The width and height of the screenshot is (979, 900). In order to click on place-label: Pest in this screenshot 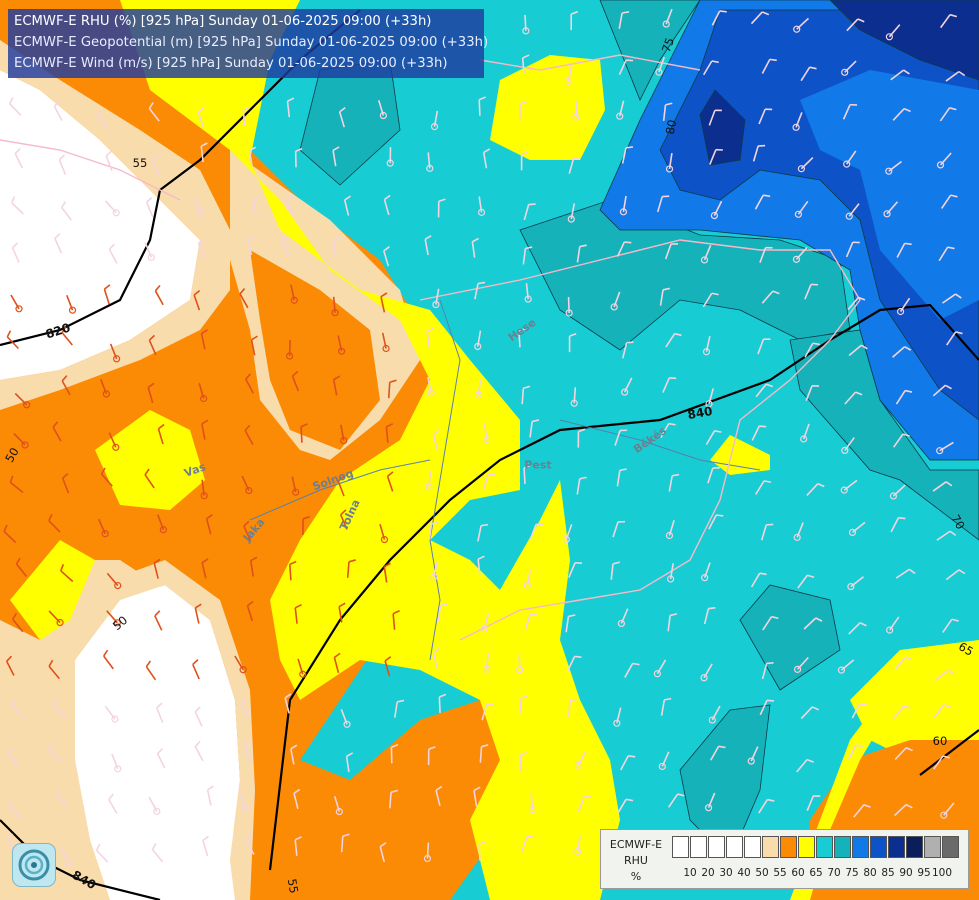, I will do `click(538, 465)`.